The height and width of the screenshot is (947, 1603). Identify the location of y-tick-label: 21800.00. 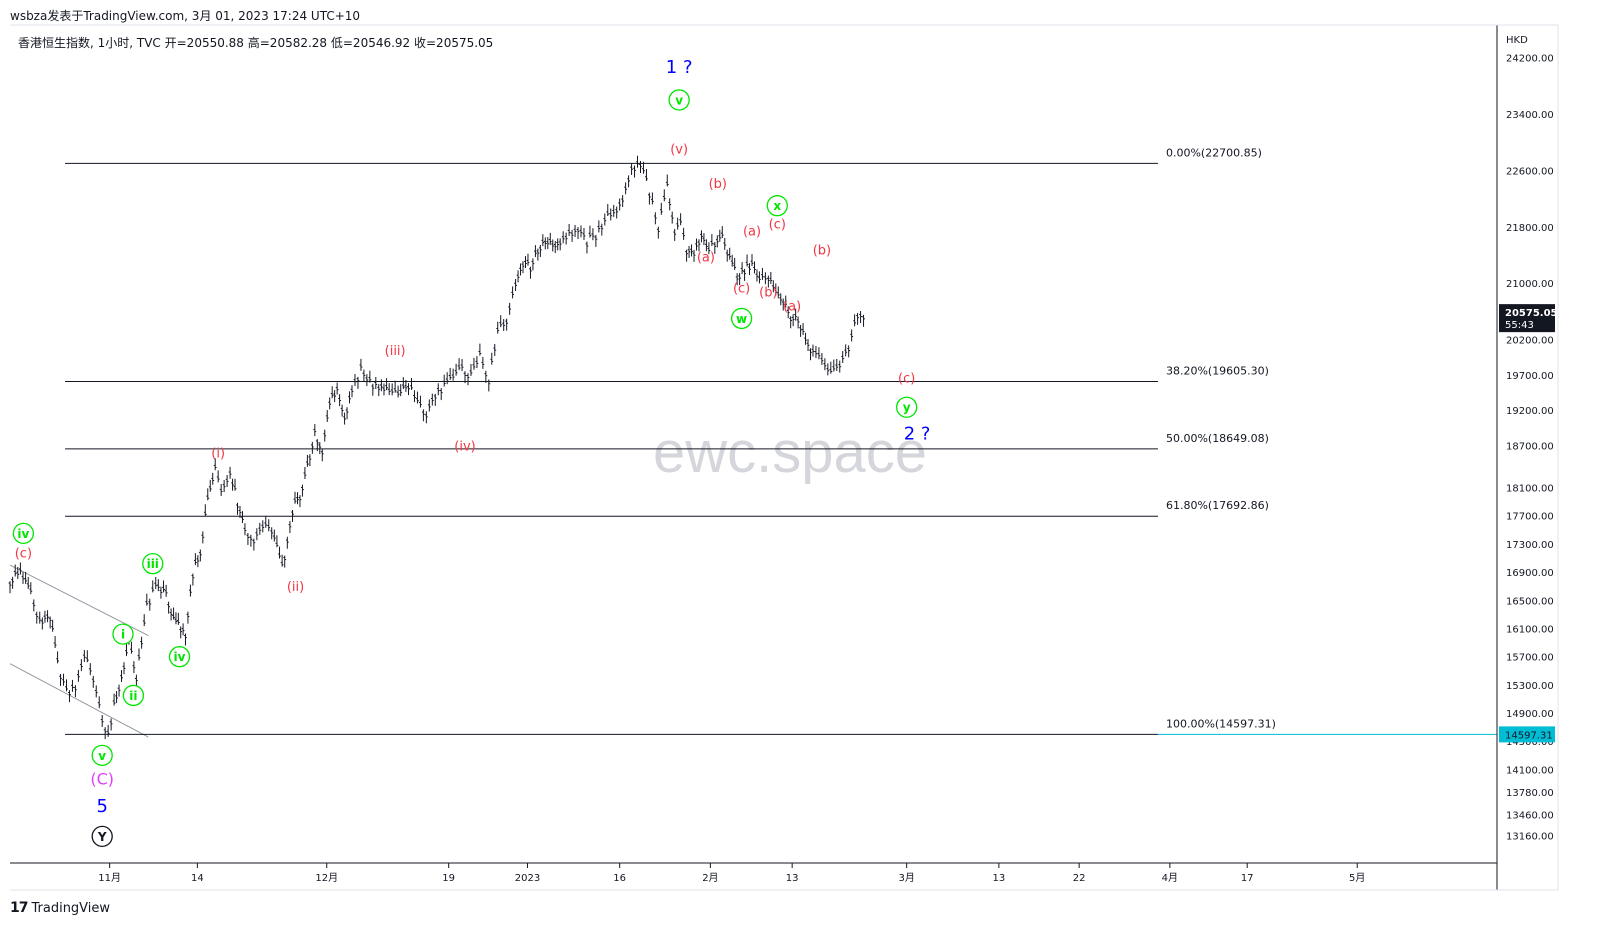
(1530, 228).